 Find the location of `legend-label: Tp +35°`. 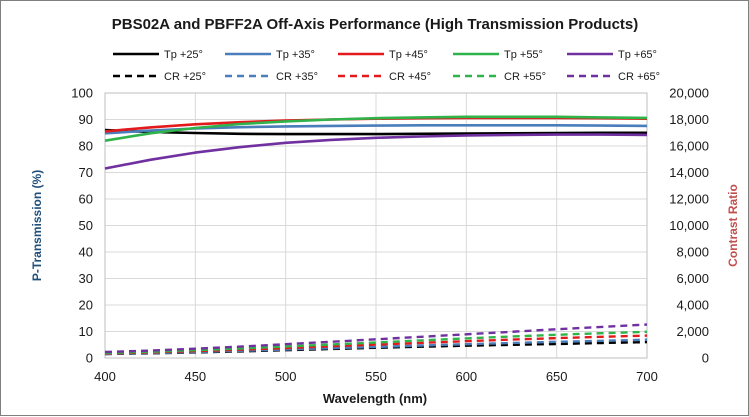

legend-label: Tp +35° is located at coordinates (295, 55).